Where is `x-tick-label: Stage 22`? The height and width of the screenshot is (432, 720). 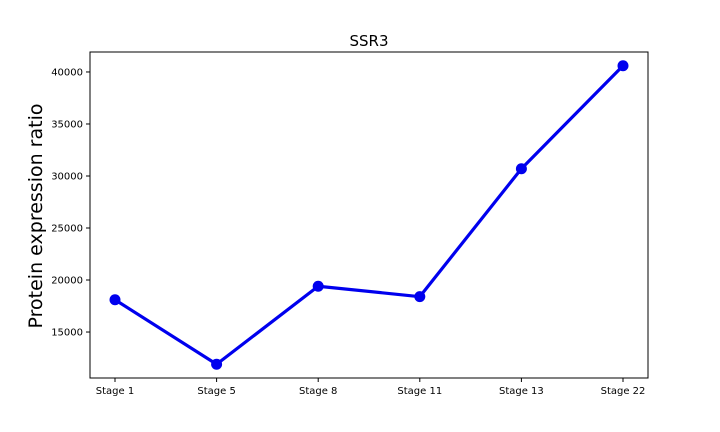 x-tick-label: Stage 22 is located at coordinates (623, 391).